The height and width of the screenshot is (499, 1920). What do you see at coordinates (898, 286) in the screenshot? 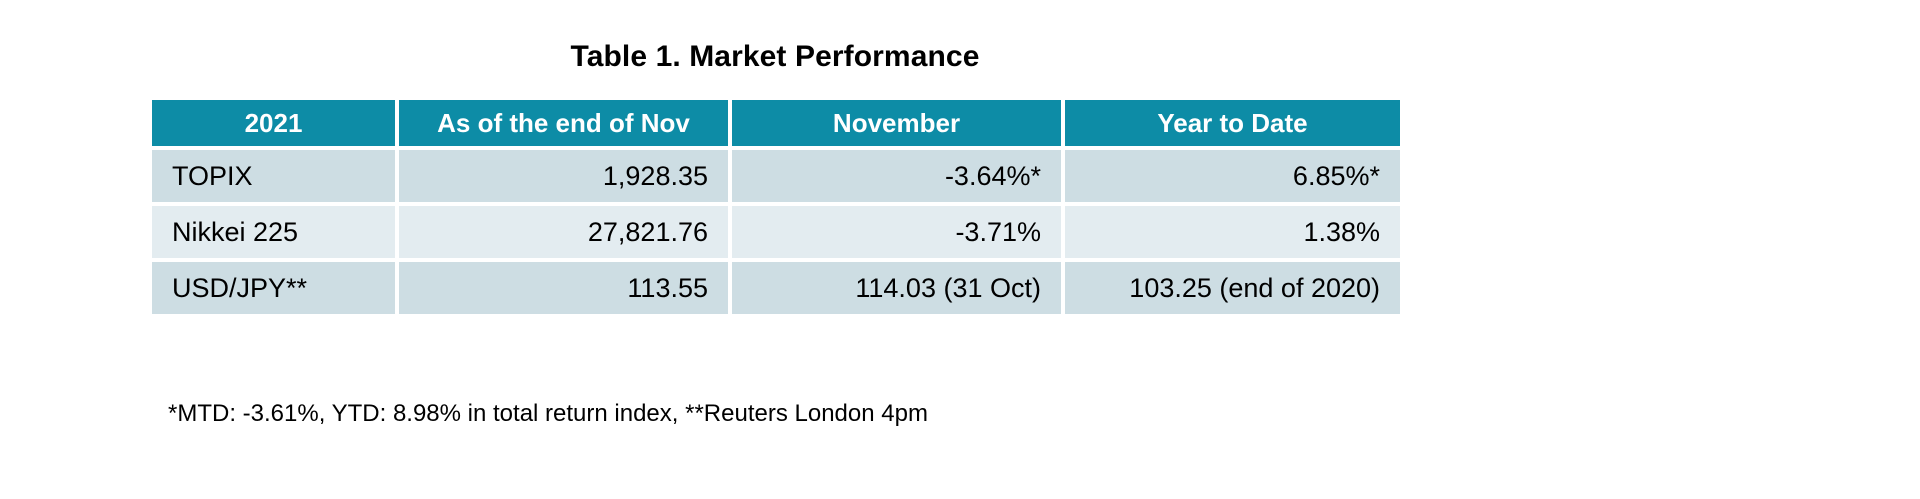
I see `cell-usd-jpy-november: 114.03 (31 Oct)` at bounding box center [898, 286].